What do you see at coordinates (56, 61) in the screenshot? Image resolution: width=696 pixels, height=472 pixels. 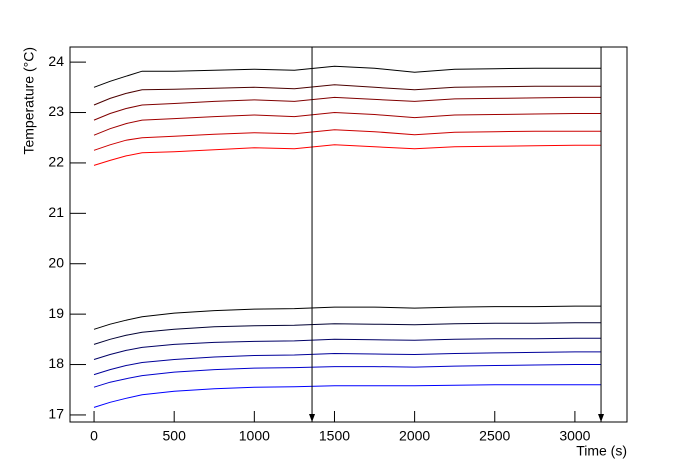 I see `y-tick-label: 24` at bounding box center [56, 61].